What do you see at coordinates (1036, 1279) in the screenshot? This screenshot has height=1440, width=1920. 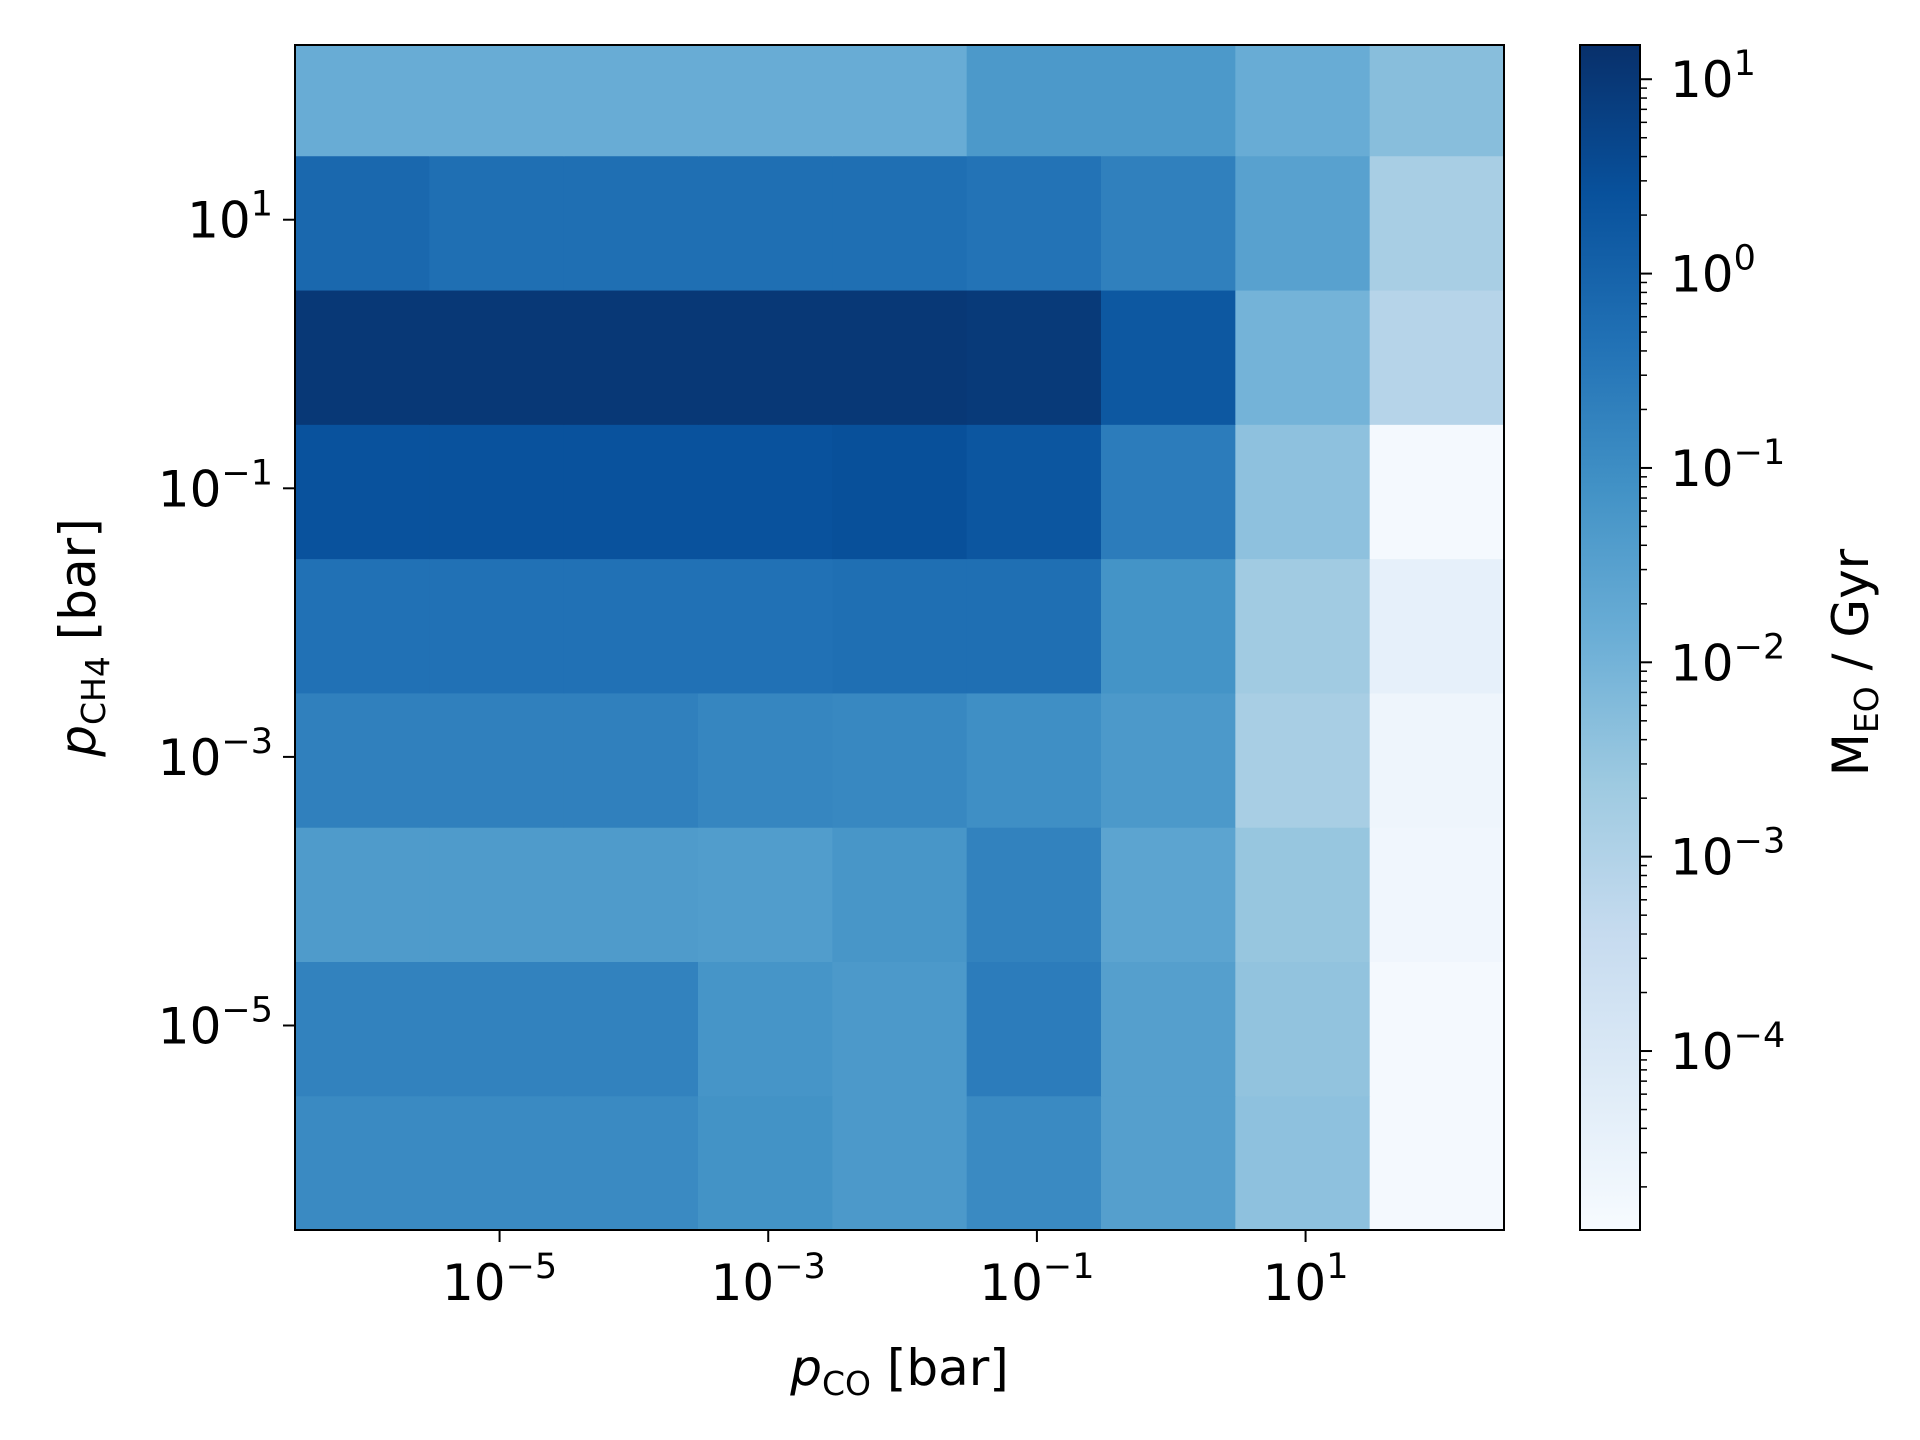 I see `x-tick-label: 10⁻¹` at bounding box center [1036, 1279].